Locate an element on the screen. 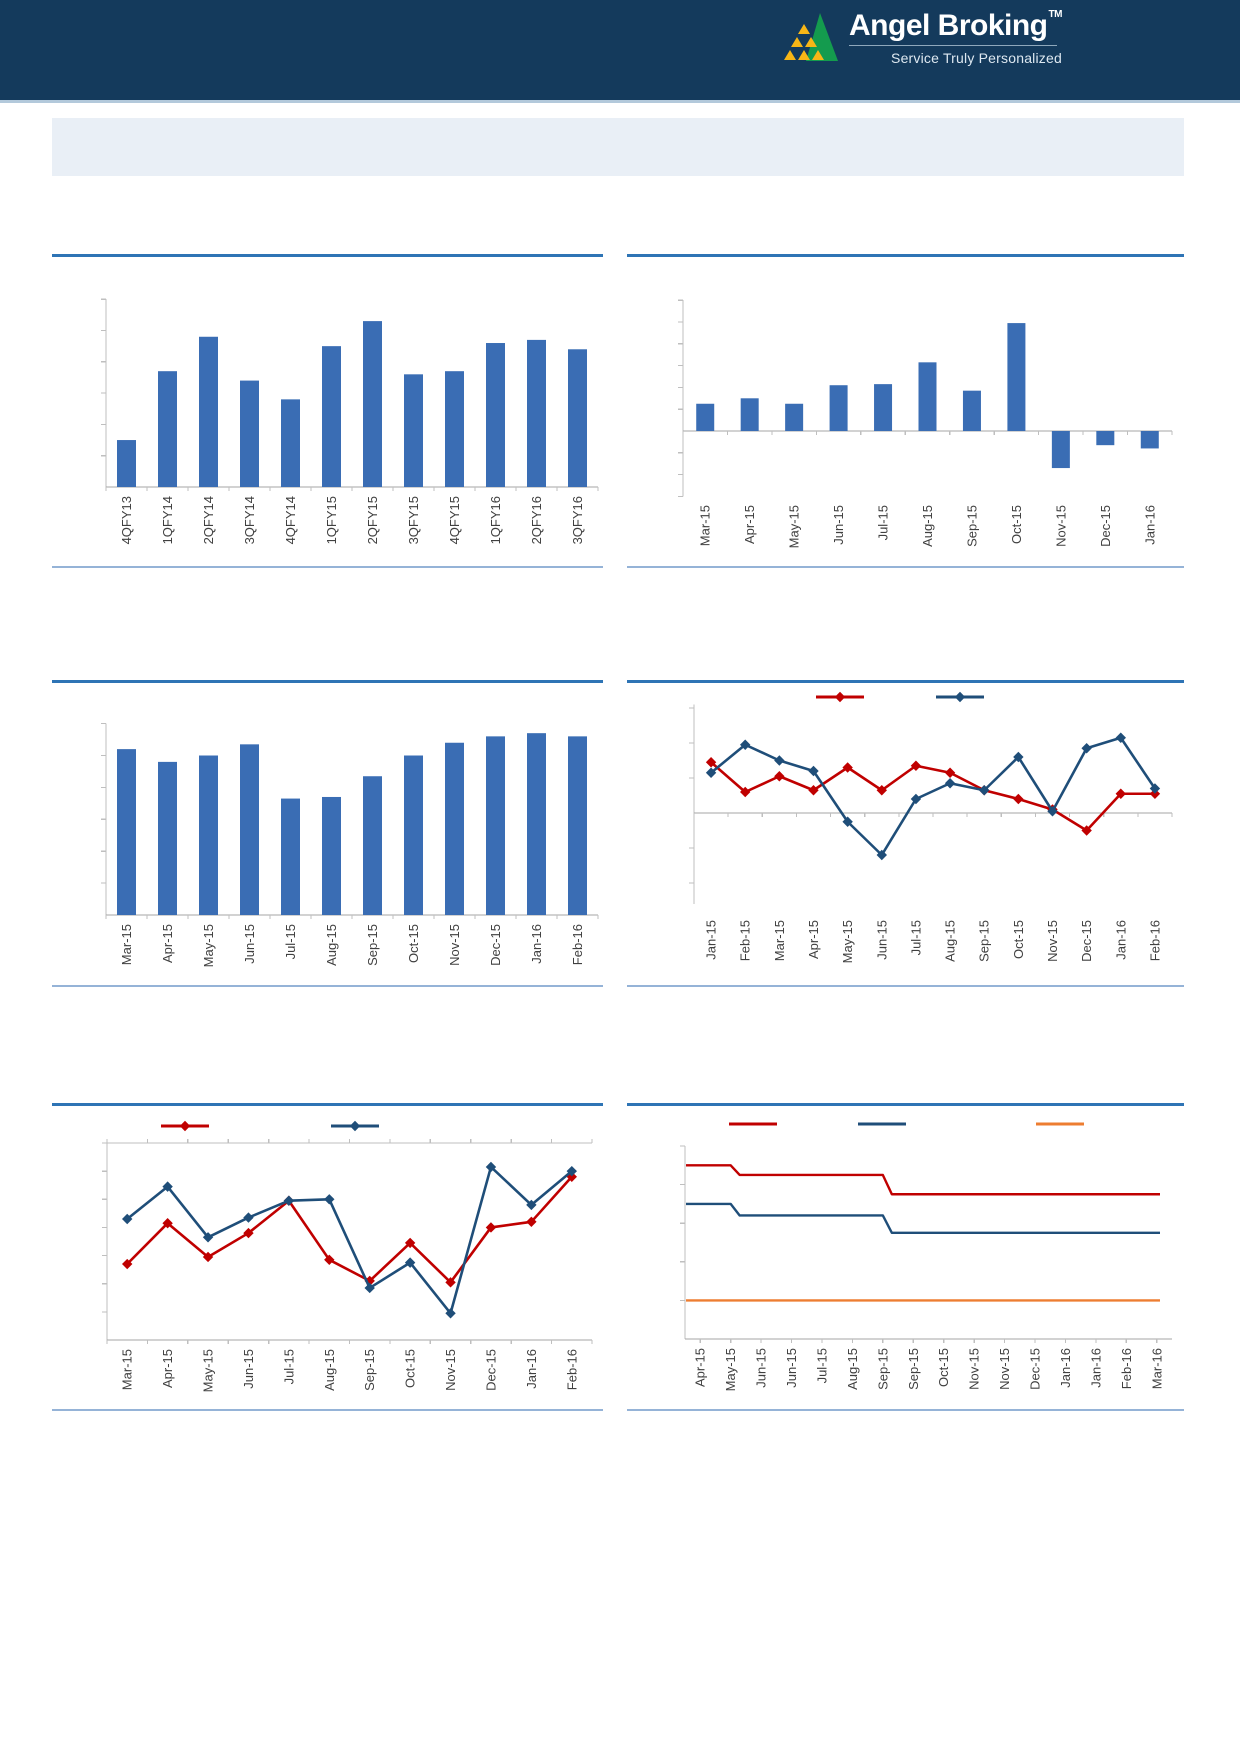  x-axis-label: 1QFY14 is located at coordinates (167, 520).